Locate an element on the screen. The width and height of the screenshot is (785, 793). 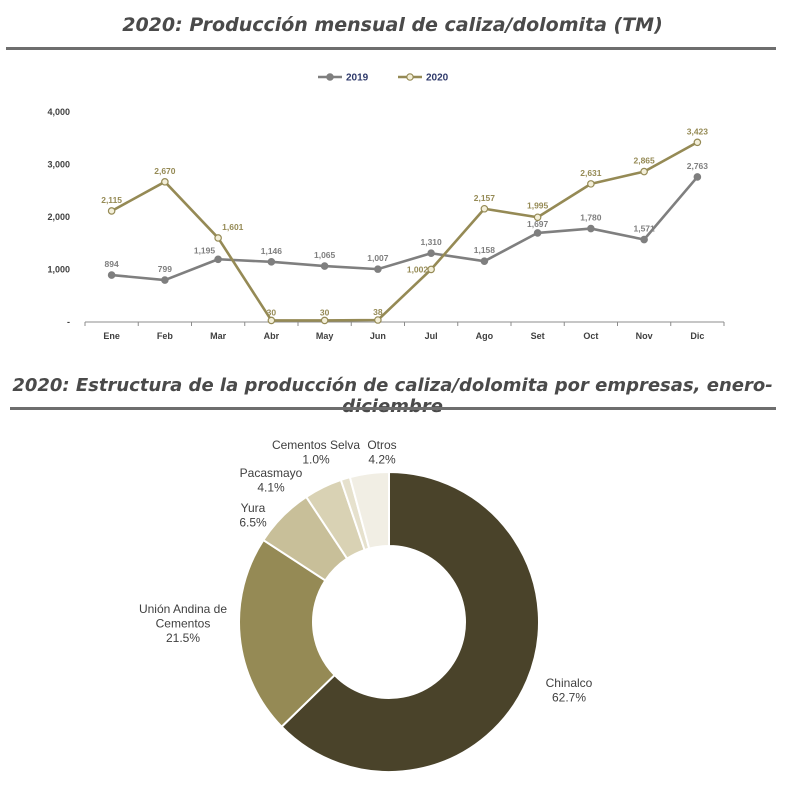
x-tick-label: Jul is located at coordinates (431, 336).